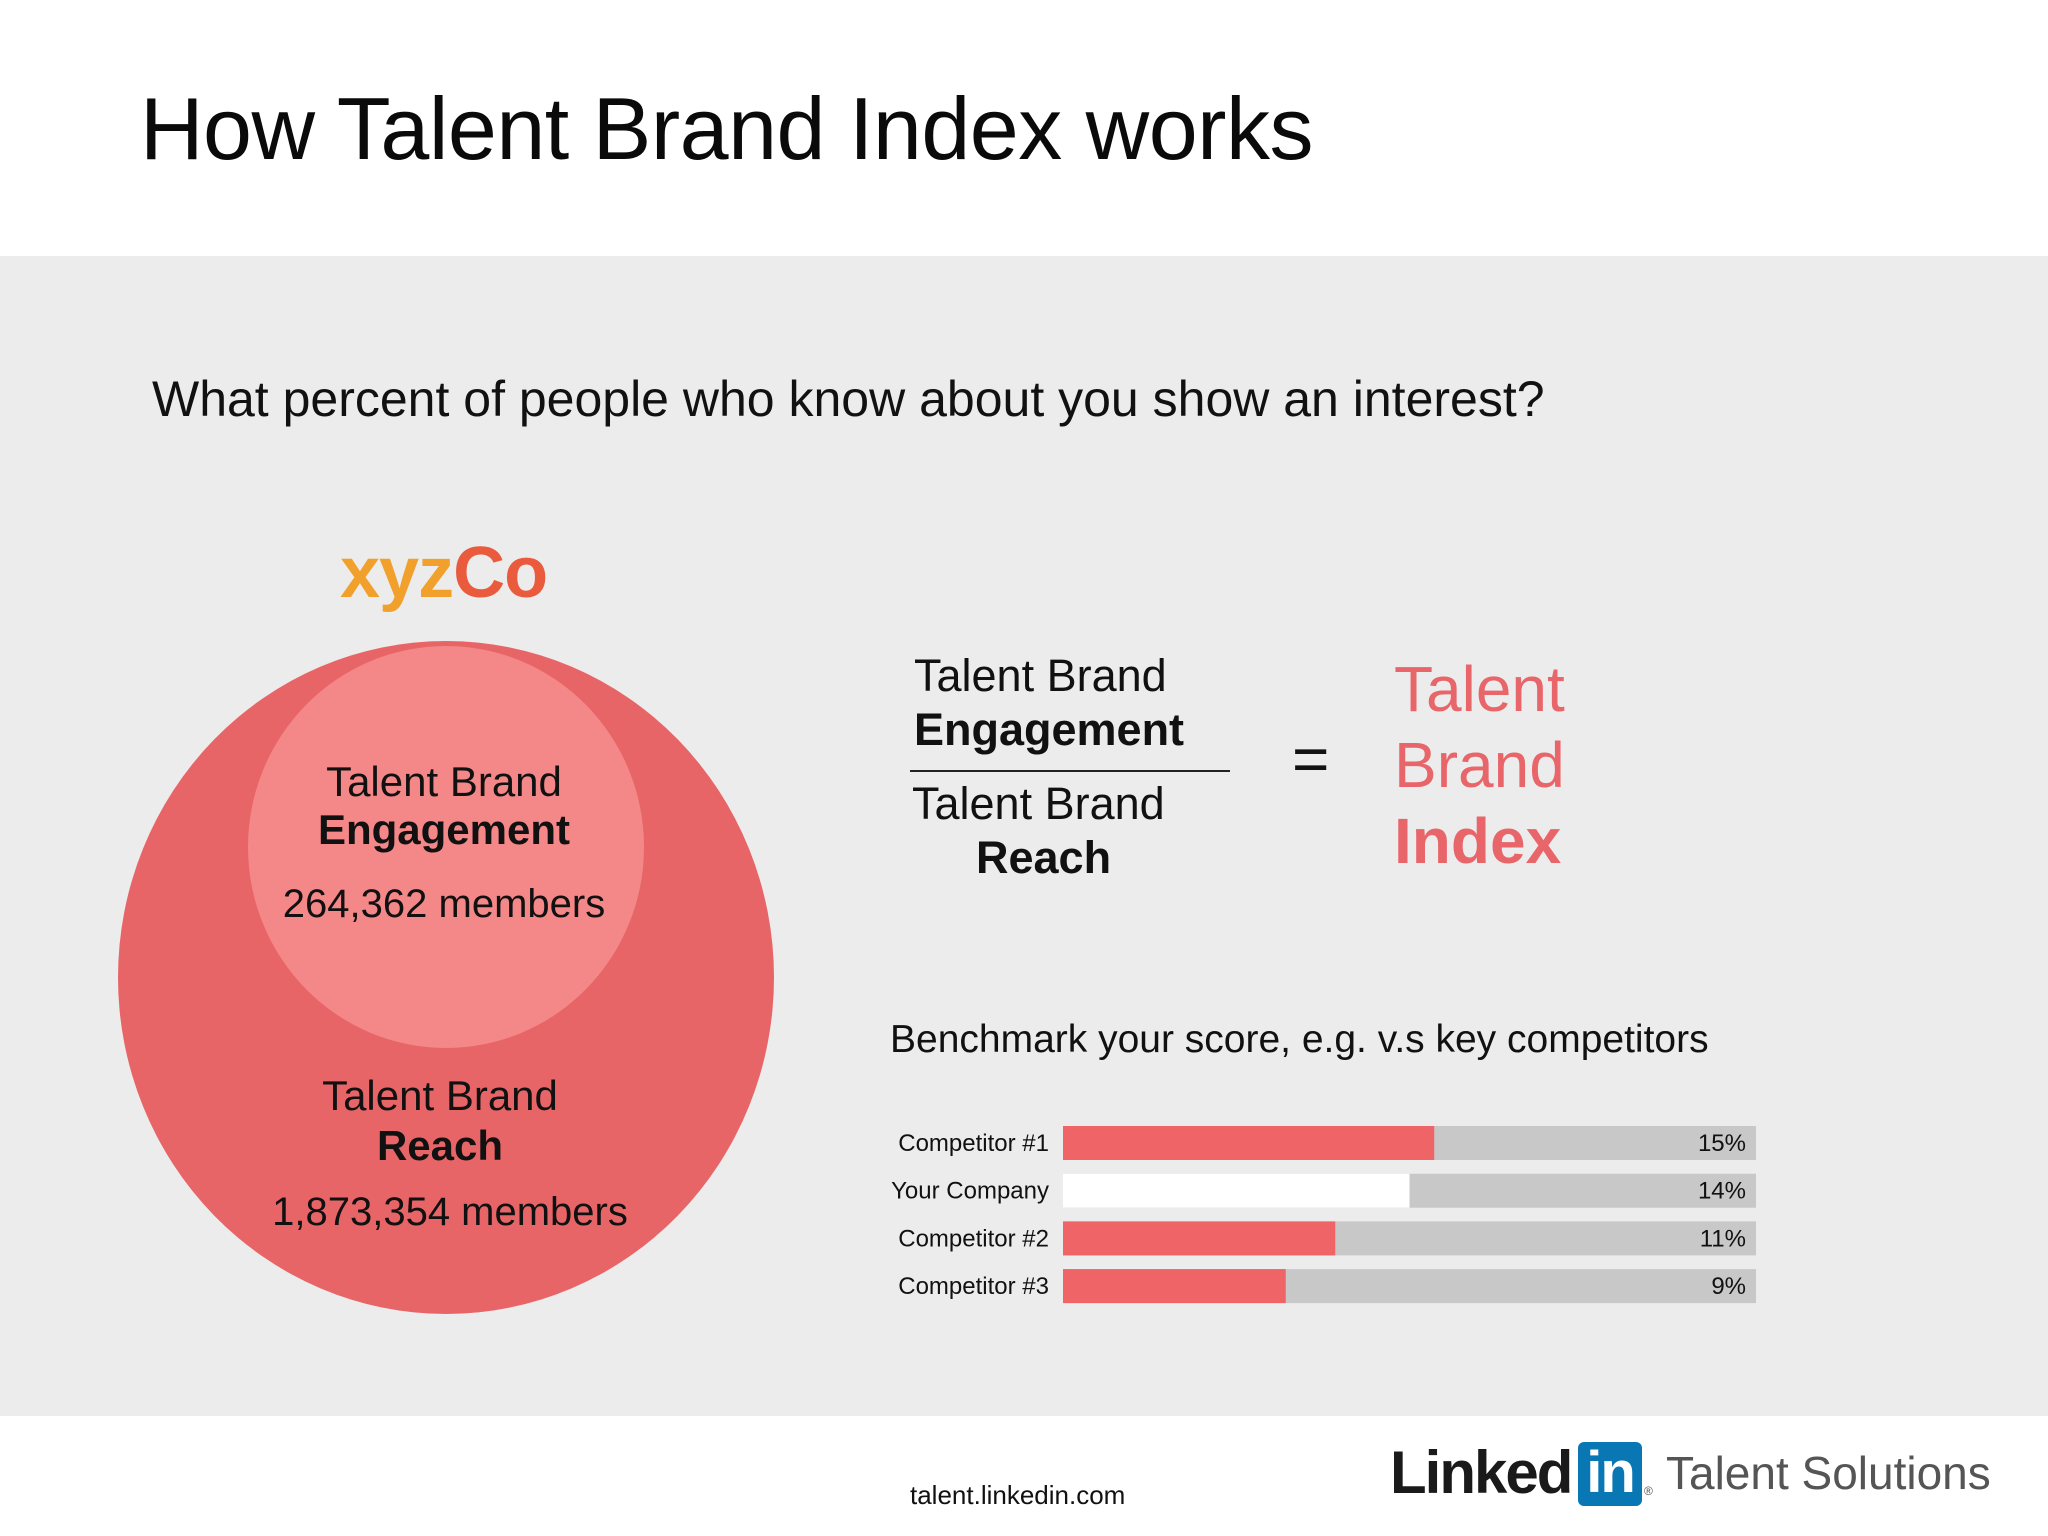  Describe the element at coordinates (1038, 803) in the screenshot. I see `formula-denominator-line1: Talent Brand` at that location.